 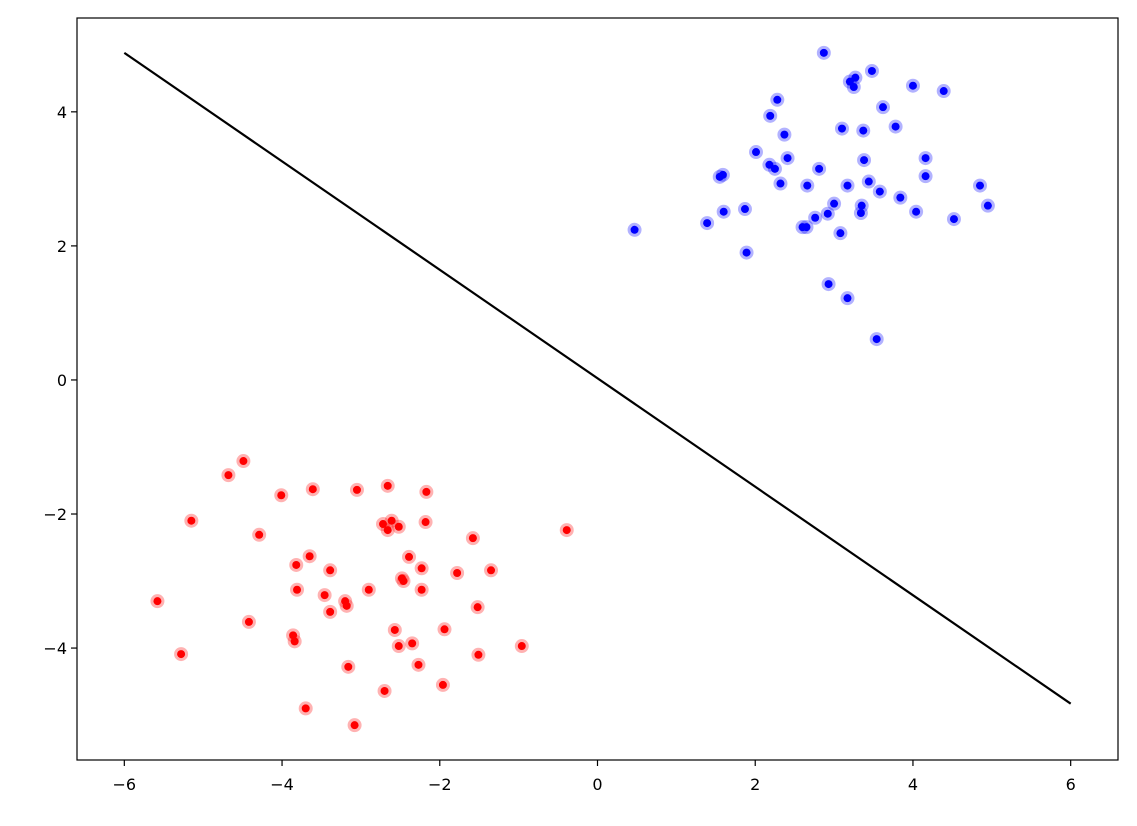 I want to click on x-tick-label: −6, so click(x=125, y=784).